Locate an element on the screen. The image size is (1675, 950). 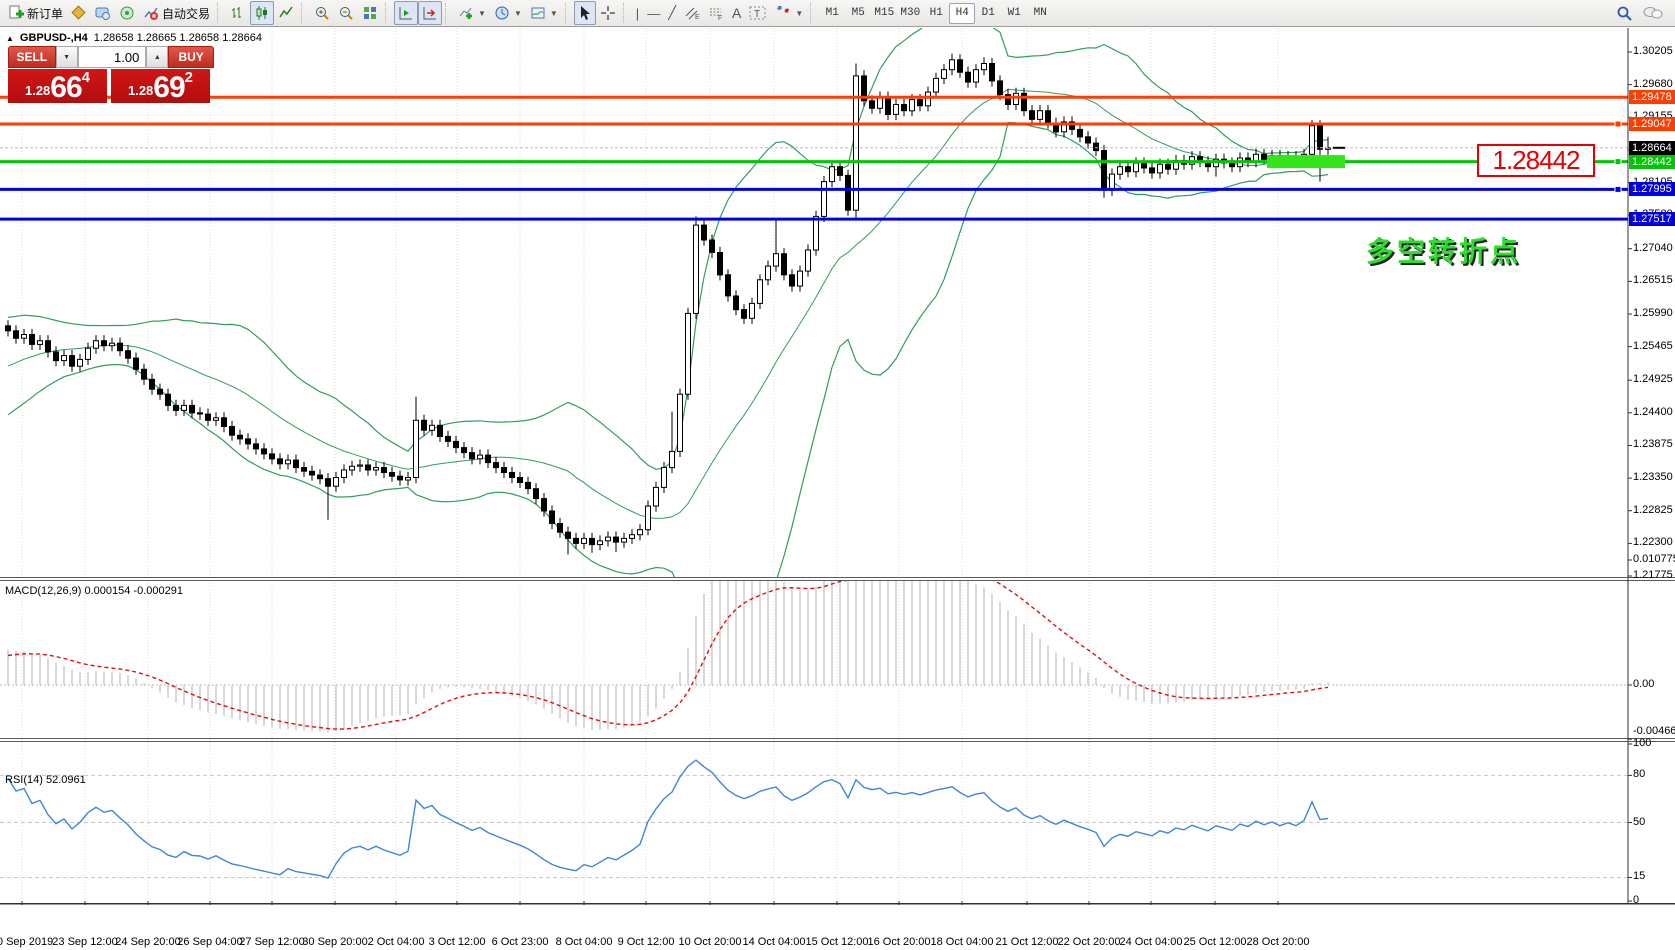
timeframe-M1: M1 is located at coordinates (832, 13).